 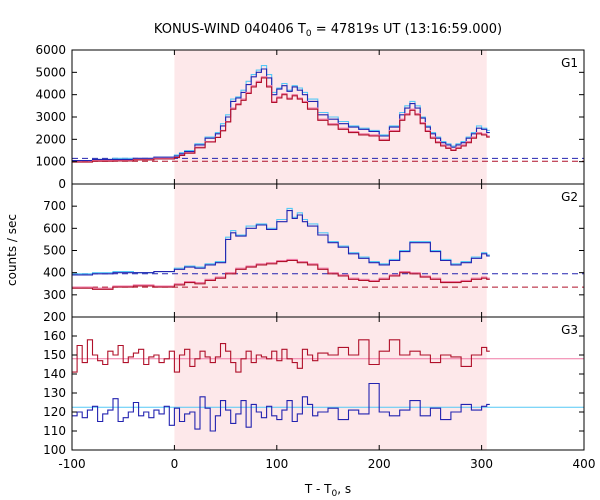 What do you see at coordinates (230, 29) in the screenshot?
I see `title-main: KONUS-WIND 040406 T` at bounding box center [230, 29].